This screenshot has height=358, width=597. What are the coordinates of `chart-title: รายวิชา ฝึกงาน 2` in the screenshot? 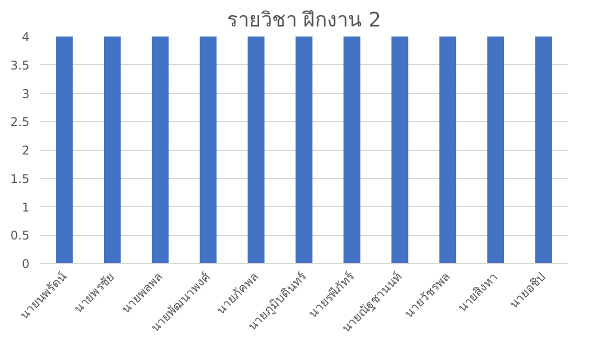 It's located at (304, 20).